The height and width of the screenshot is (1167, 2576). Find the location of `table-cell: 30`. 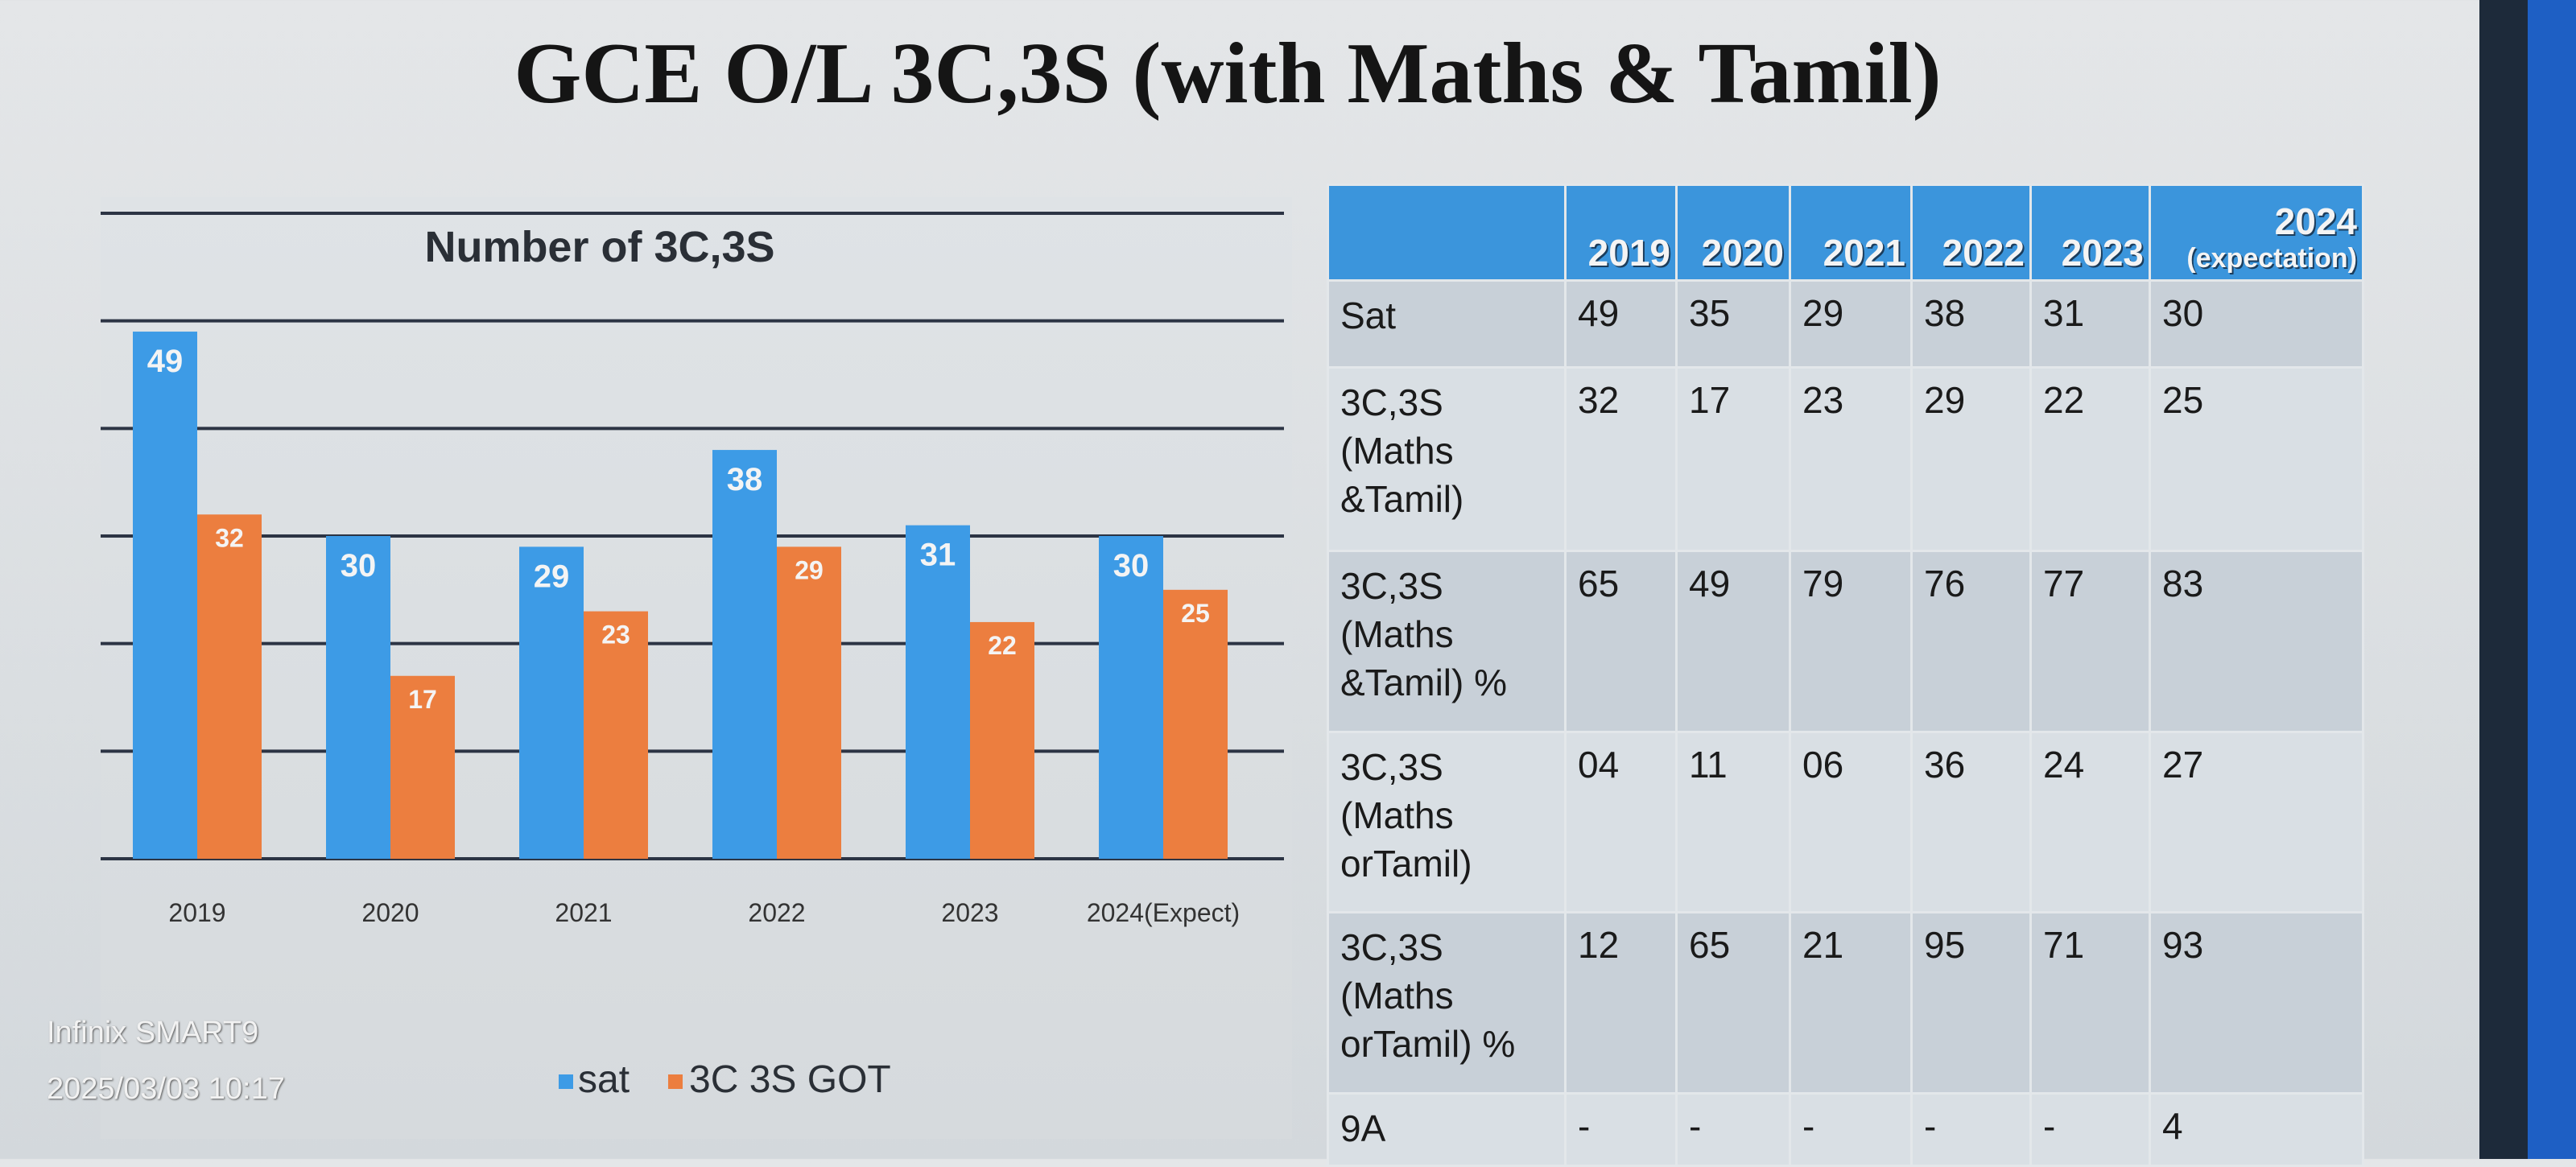

table-cell: 30 is located at coordinates (2256, 324).